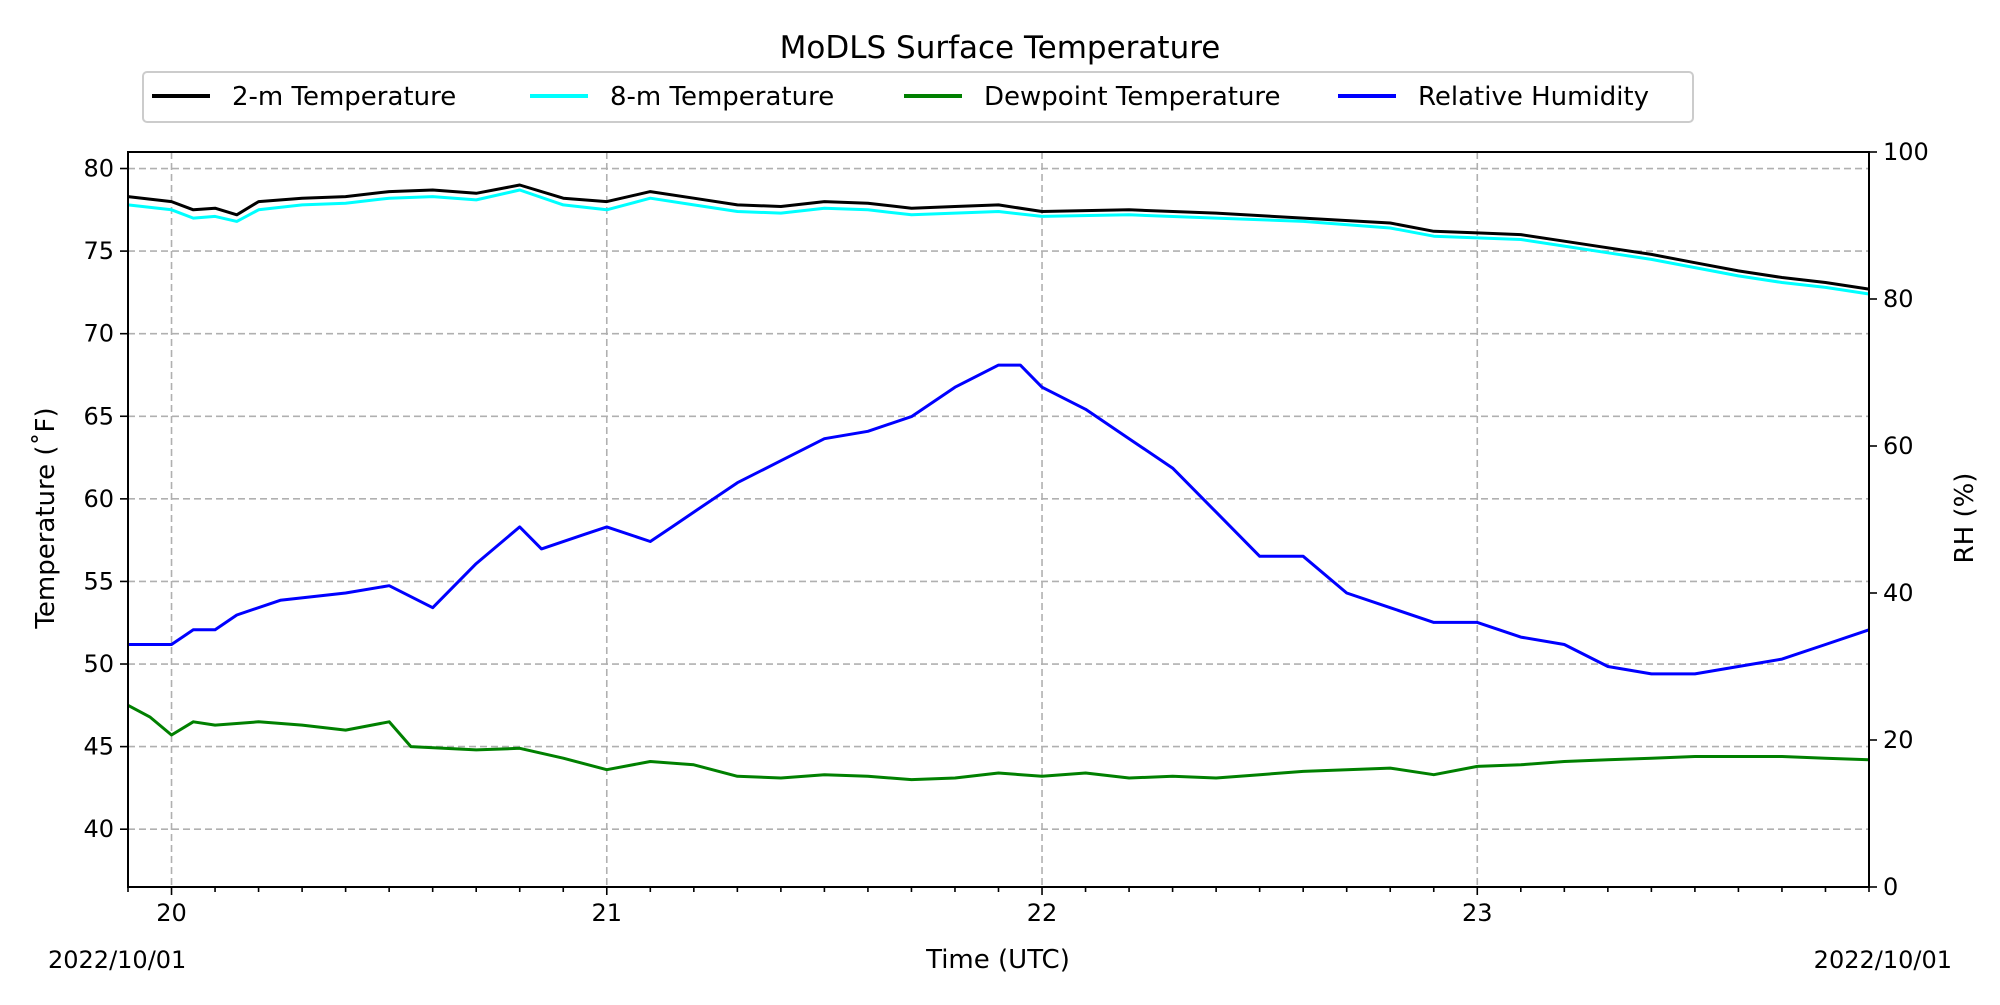  What do you see at coordinates (98, 581) in the screenshot?
I see `y-tick-label: 55` at bounding box center [98, 581].